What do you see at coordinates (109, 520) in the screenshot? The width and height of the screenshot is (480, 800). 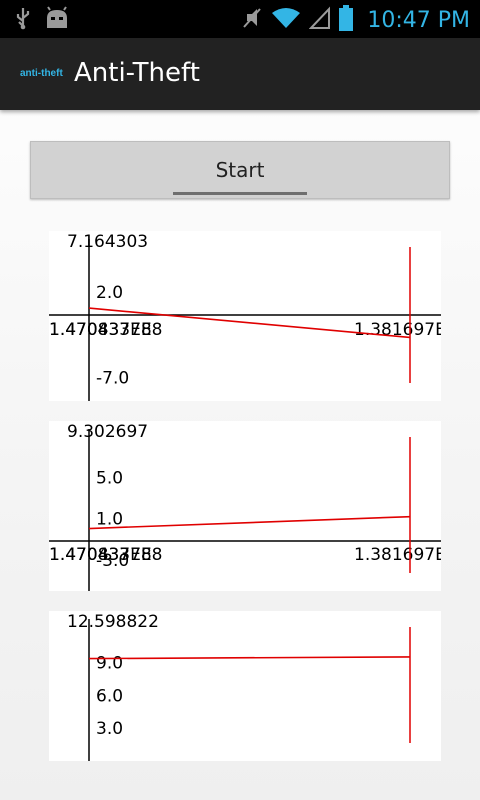 I see `y-tick-label: 1.0` at bounding box center [109, 520].